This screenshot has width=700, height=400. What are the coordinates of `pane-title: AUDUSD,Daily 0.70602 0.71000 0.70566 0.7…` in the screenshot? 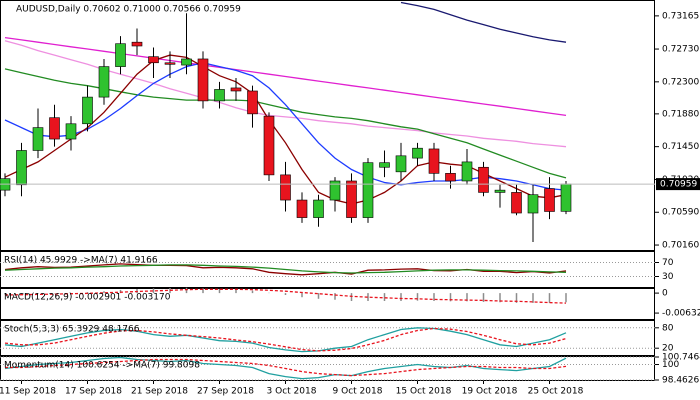 It's located at (128, 10).